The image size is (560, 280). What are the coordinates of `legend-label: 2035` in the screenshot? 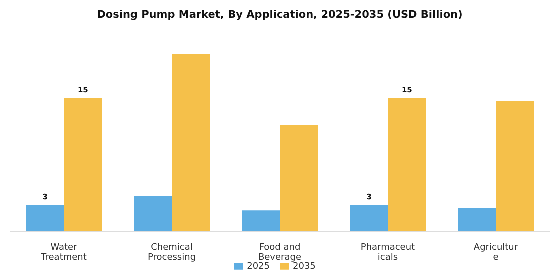 It's located at (304, 267).